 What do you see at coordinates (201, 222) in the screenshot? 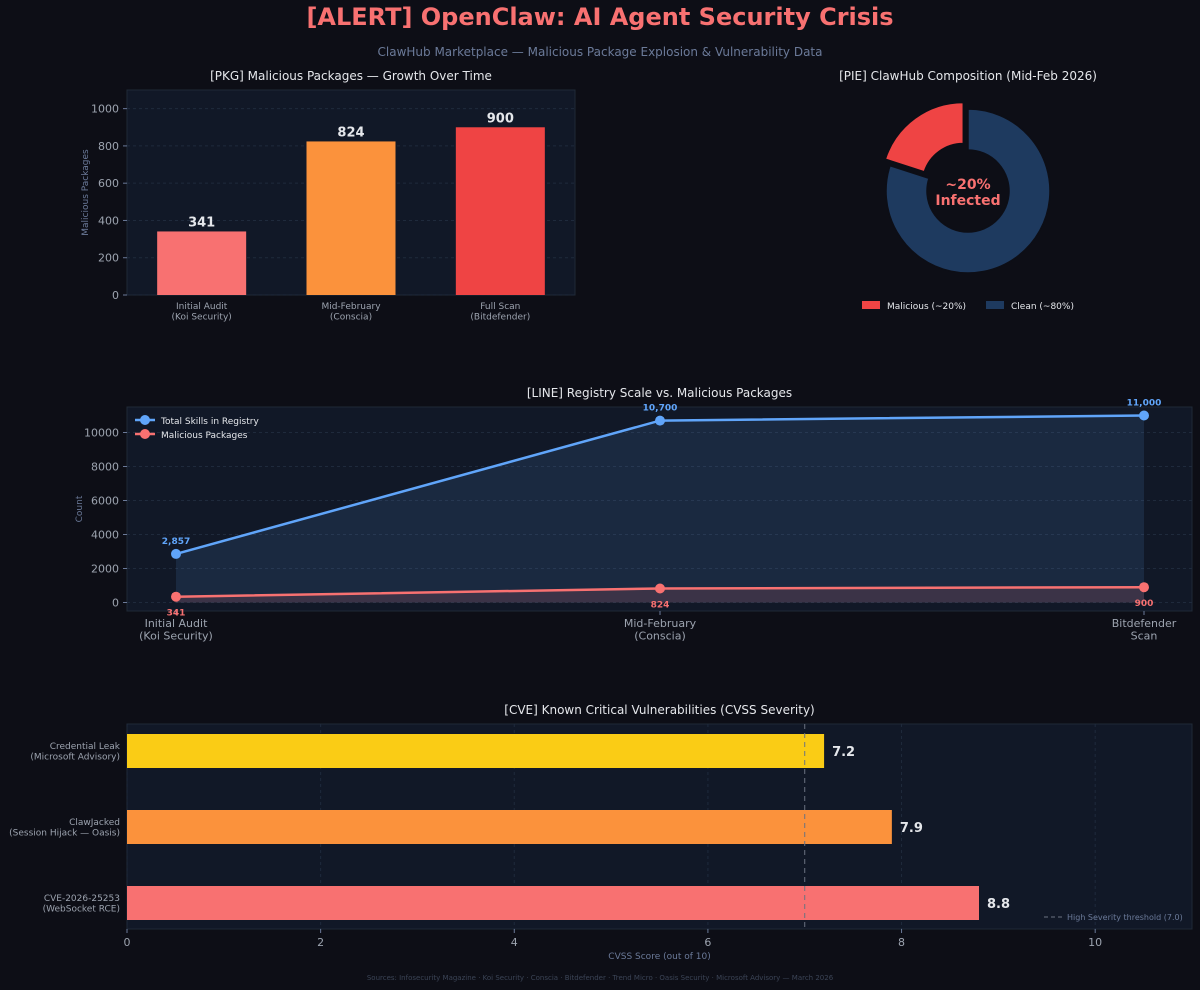
I see `bar-value-label: 341` at bounding box center [201, 222].